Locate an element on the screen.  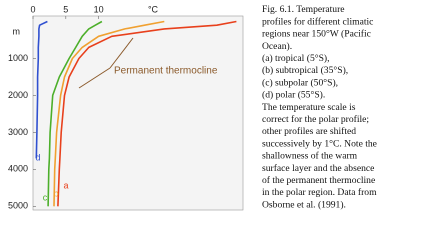
caption-line: surface layer and the absence is located at coordinates (318, 168).